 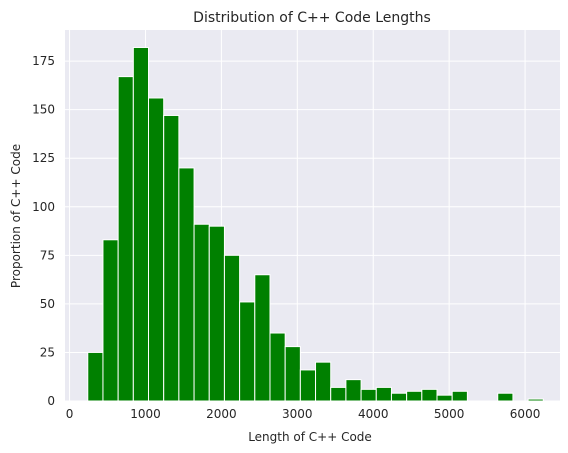 What do you see at coordinates (297, 414) in the screenshot?
I see `x-tick-label-3: 3000` at bounding box center [297, 414].